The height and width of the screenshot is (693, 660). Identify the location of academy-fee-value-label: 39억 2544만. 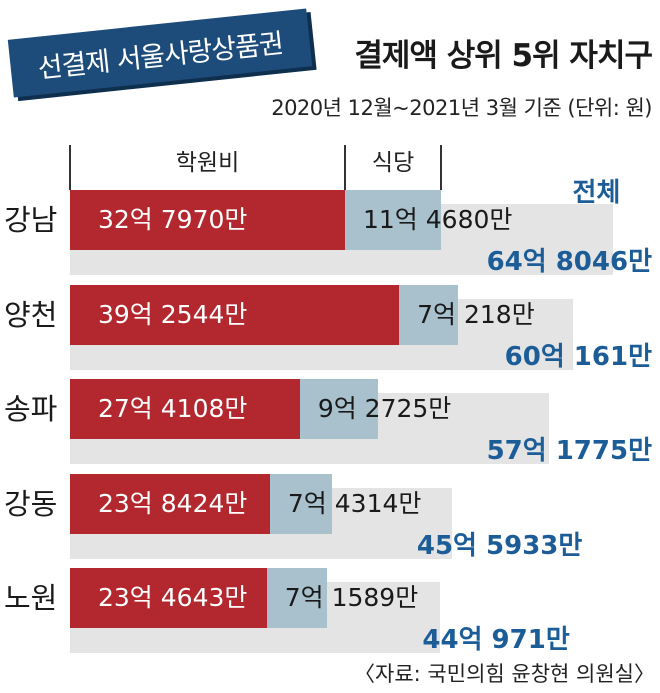
(173, 314).